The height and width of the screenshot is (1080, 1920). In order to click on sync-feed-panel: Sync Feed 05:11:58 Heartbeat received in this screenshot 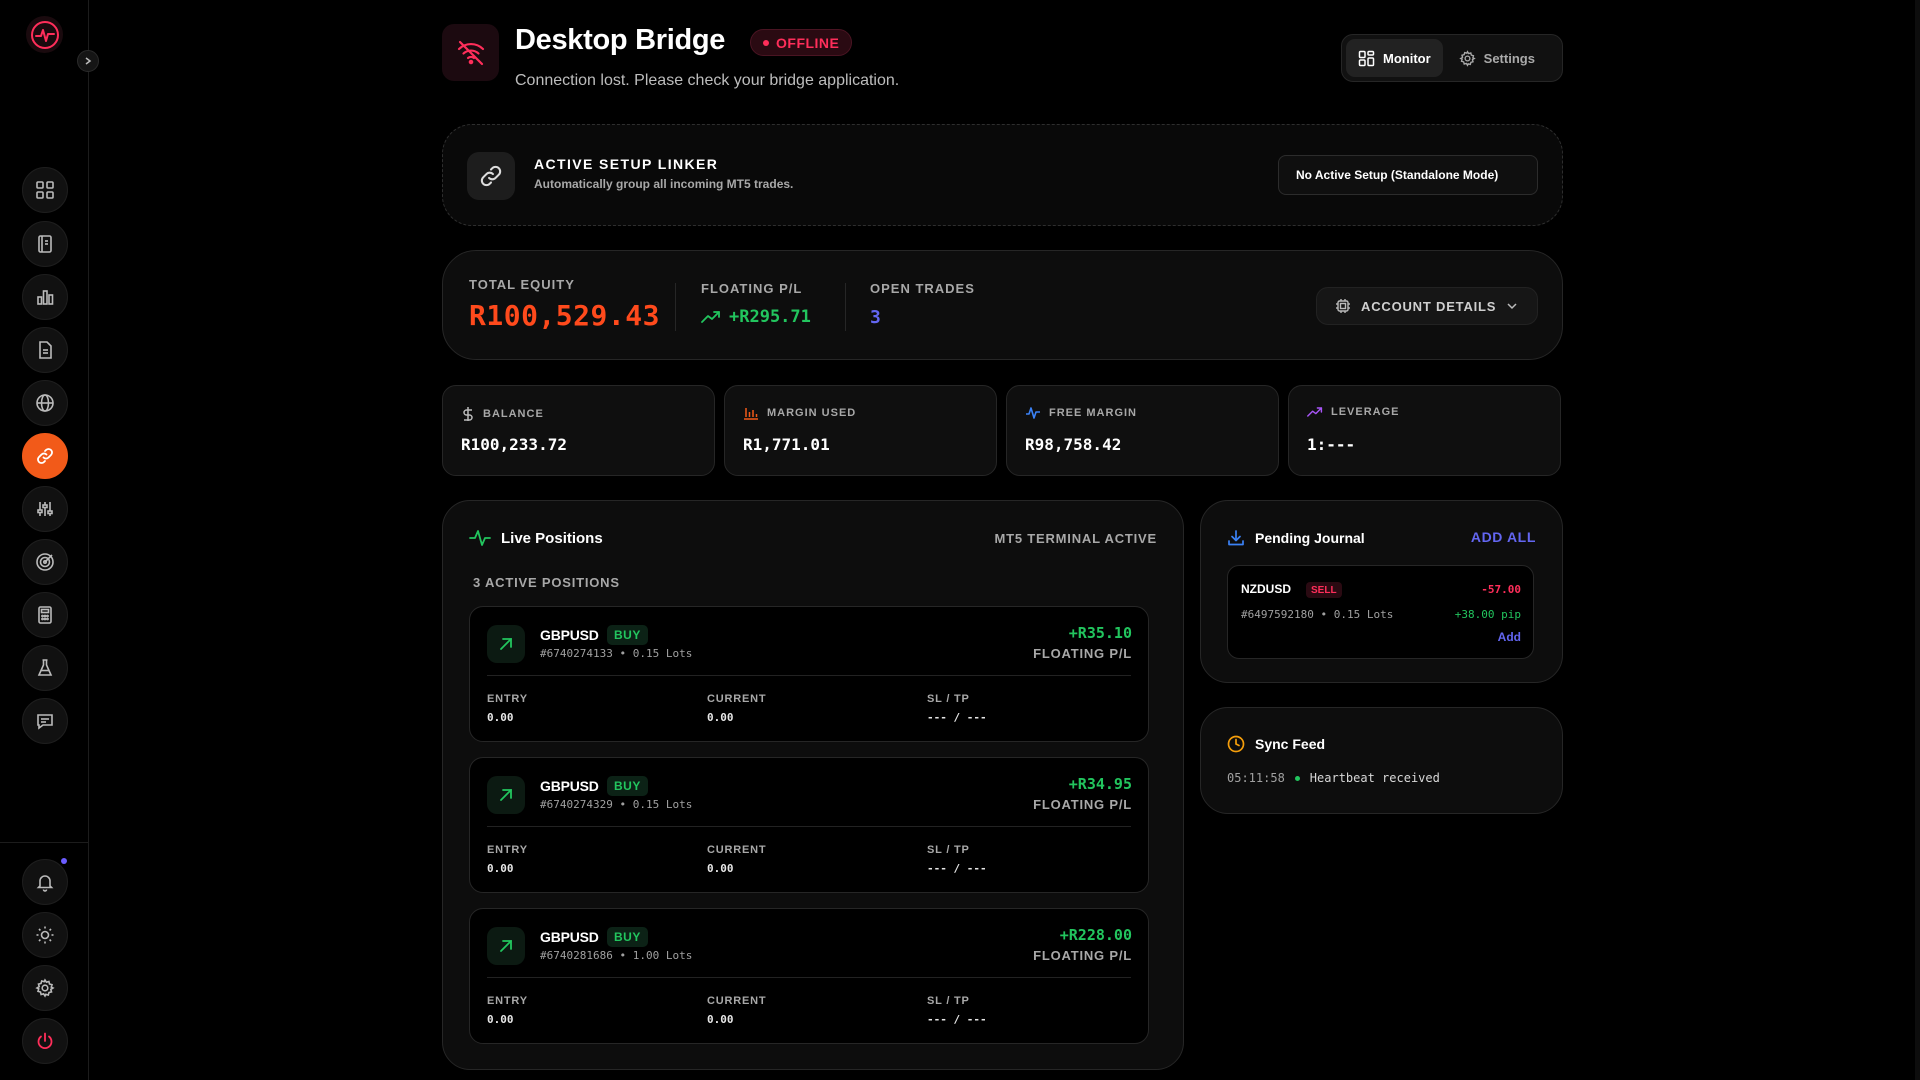, I will do `click(1381, 760)`.